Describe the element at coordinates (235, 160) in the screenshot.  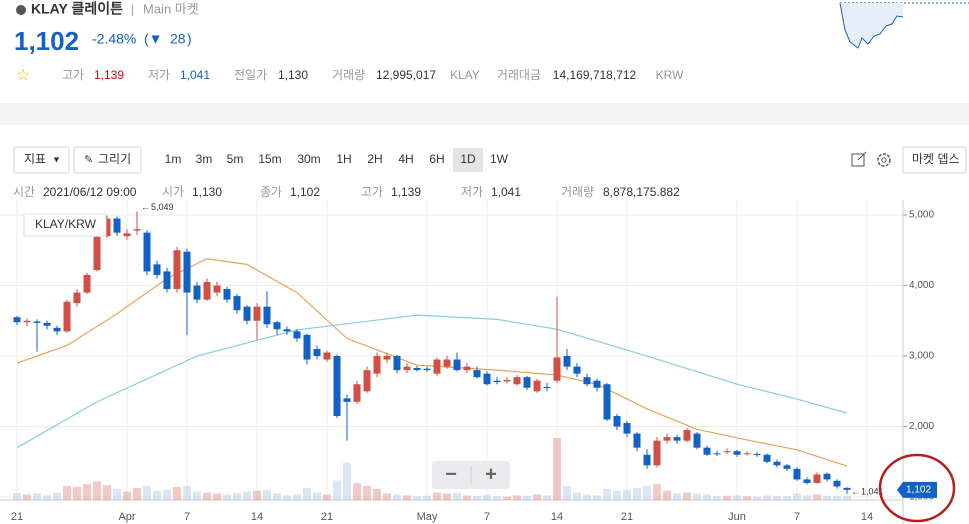
I see `interval-button: 5m` at that location.